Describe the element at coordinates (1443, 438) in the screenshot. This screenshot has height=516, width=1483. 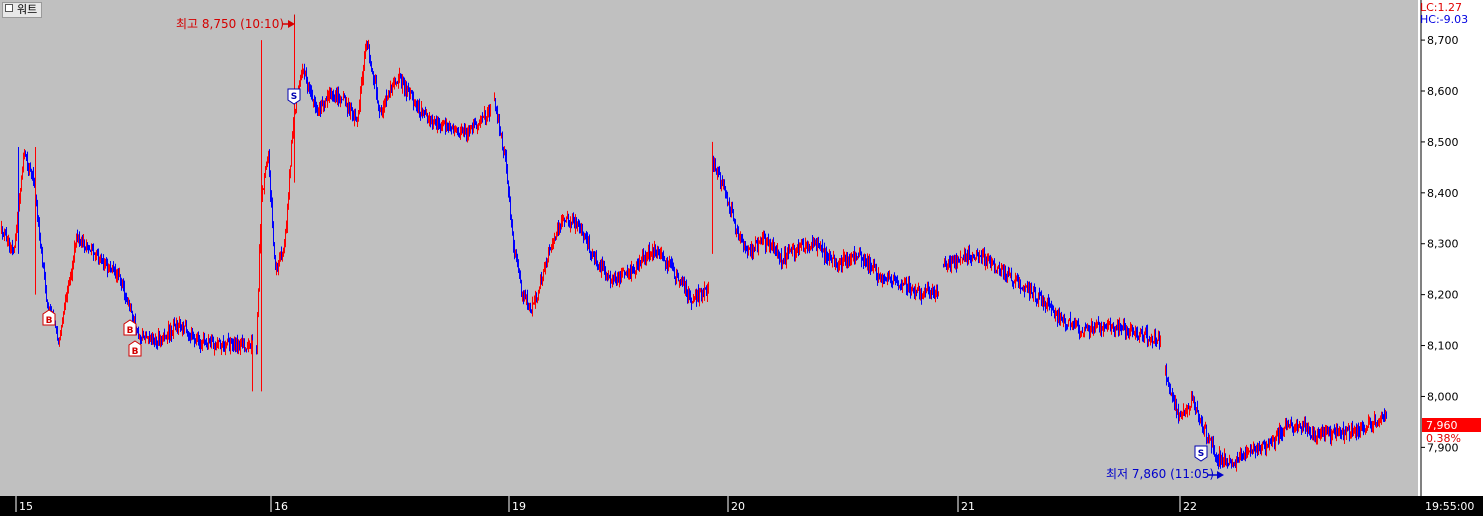
I see `current-change: 0.38%` at that location.